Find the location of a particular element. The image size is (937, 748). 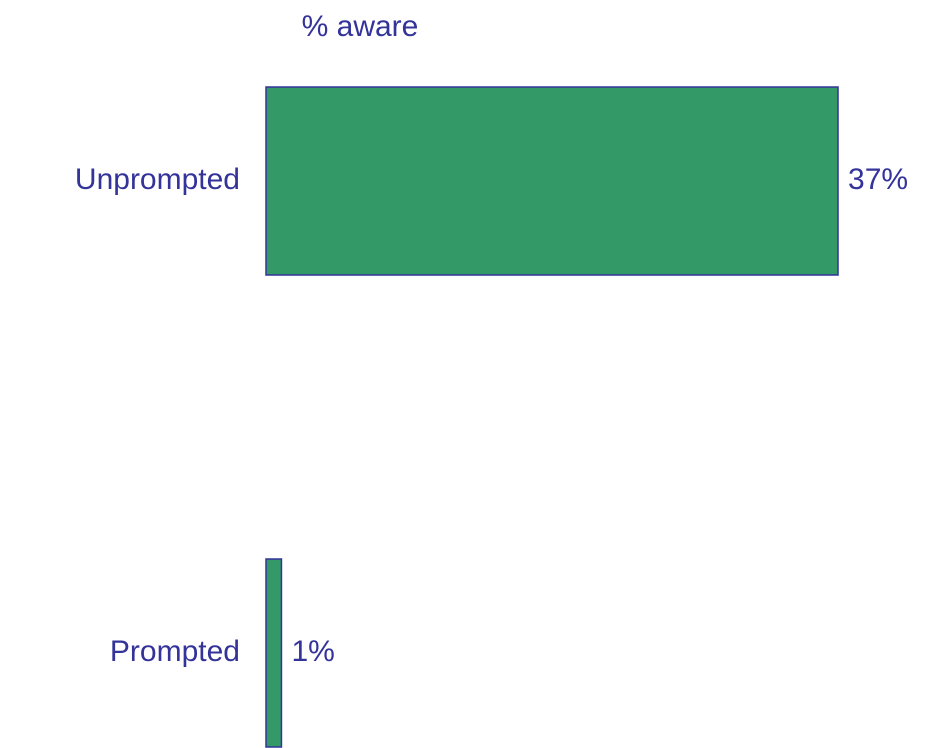

bar is located at coordinates (274, 653).